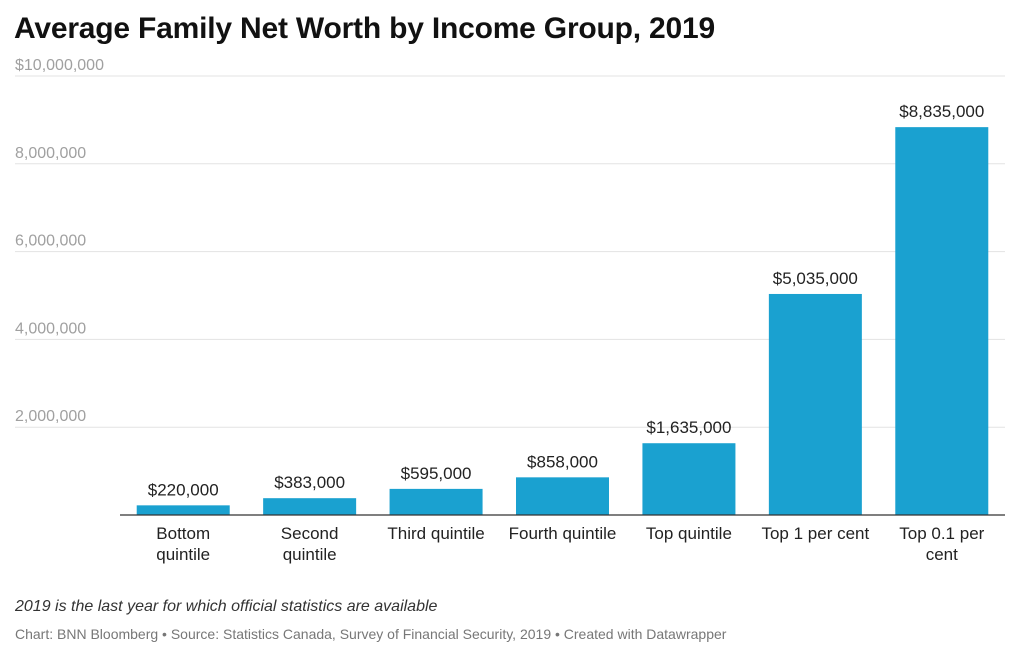 The width and height of the screenshot is (1020, 659). What do you see at coordinates (183, 544) in the screenshot?
I see `category-label: Bottom quintile` at bounding box center [183, 544].